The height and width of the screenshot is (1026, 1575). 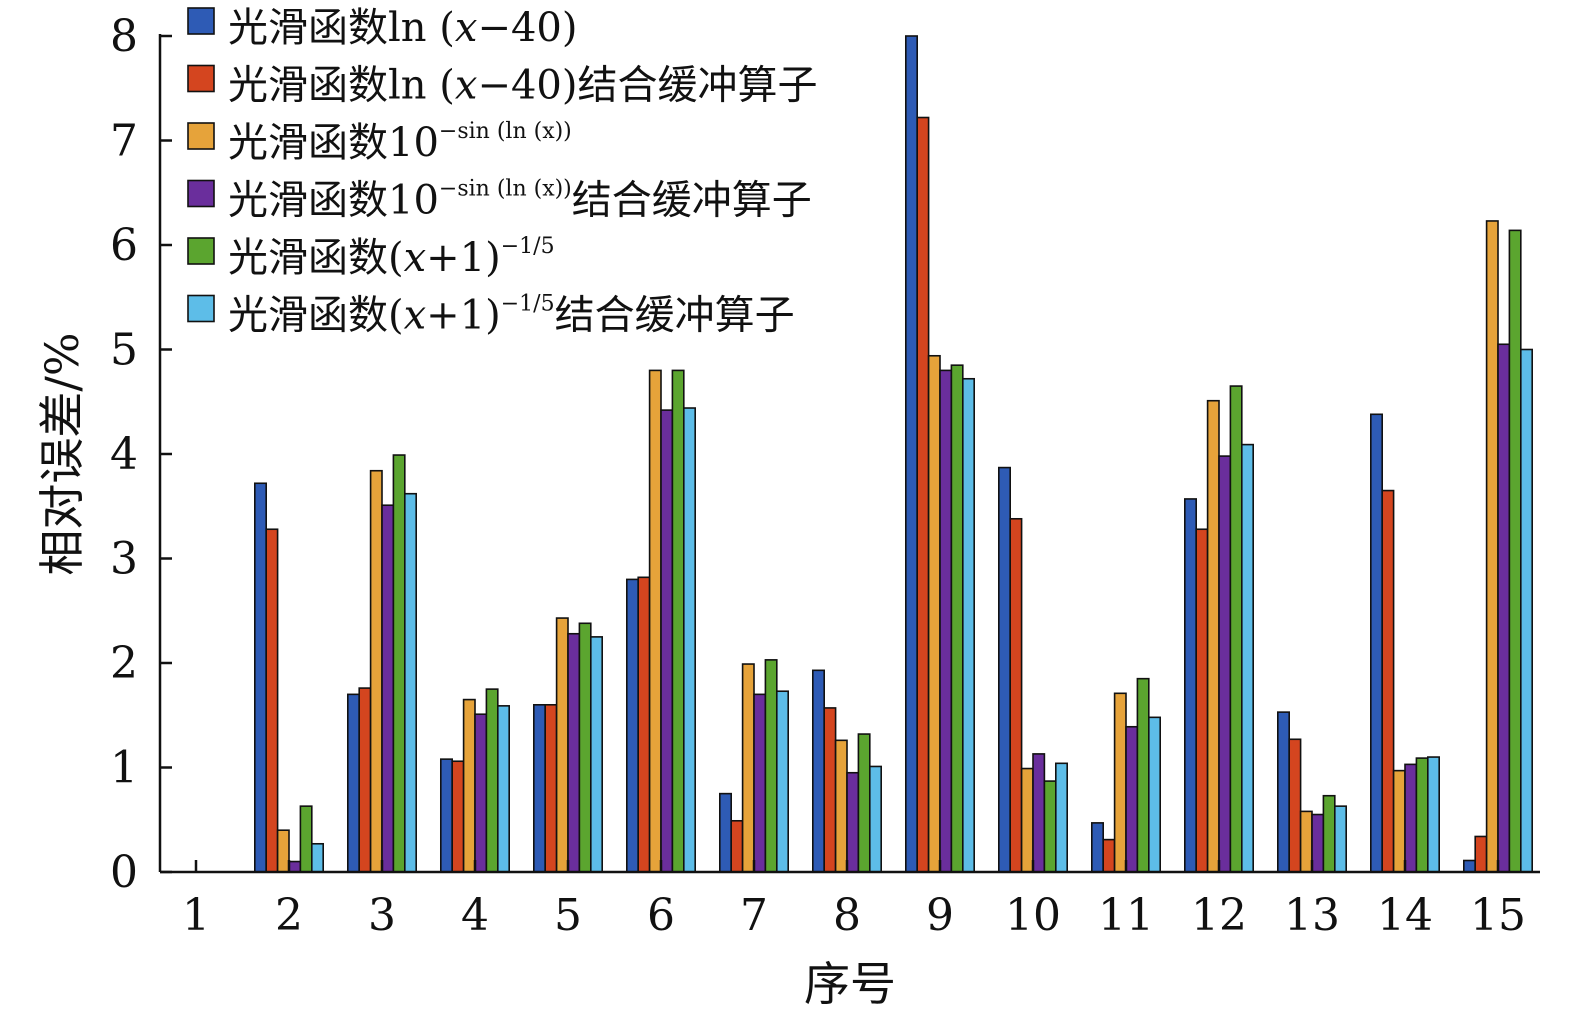 I want to click on bar-s6-c11, so click(x=1155, y=794).